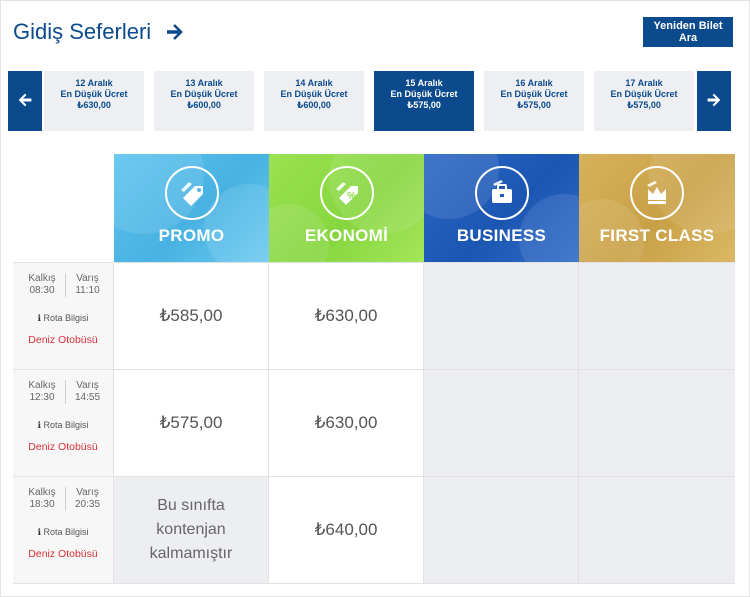 The width and height of the screenshot is (750, 597). Describe the element at coordinates (87, 397) in the screenshot. I see `arrival-time: 14:55` at that location.